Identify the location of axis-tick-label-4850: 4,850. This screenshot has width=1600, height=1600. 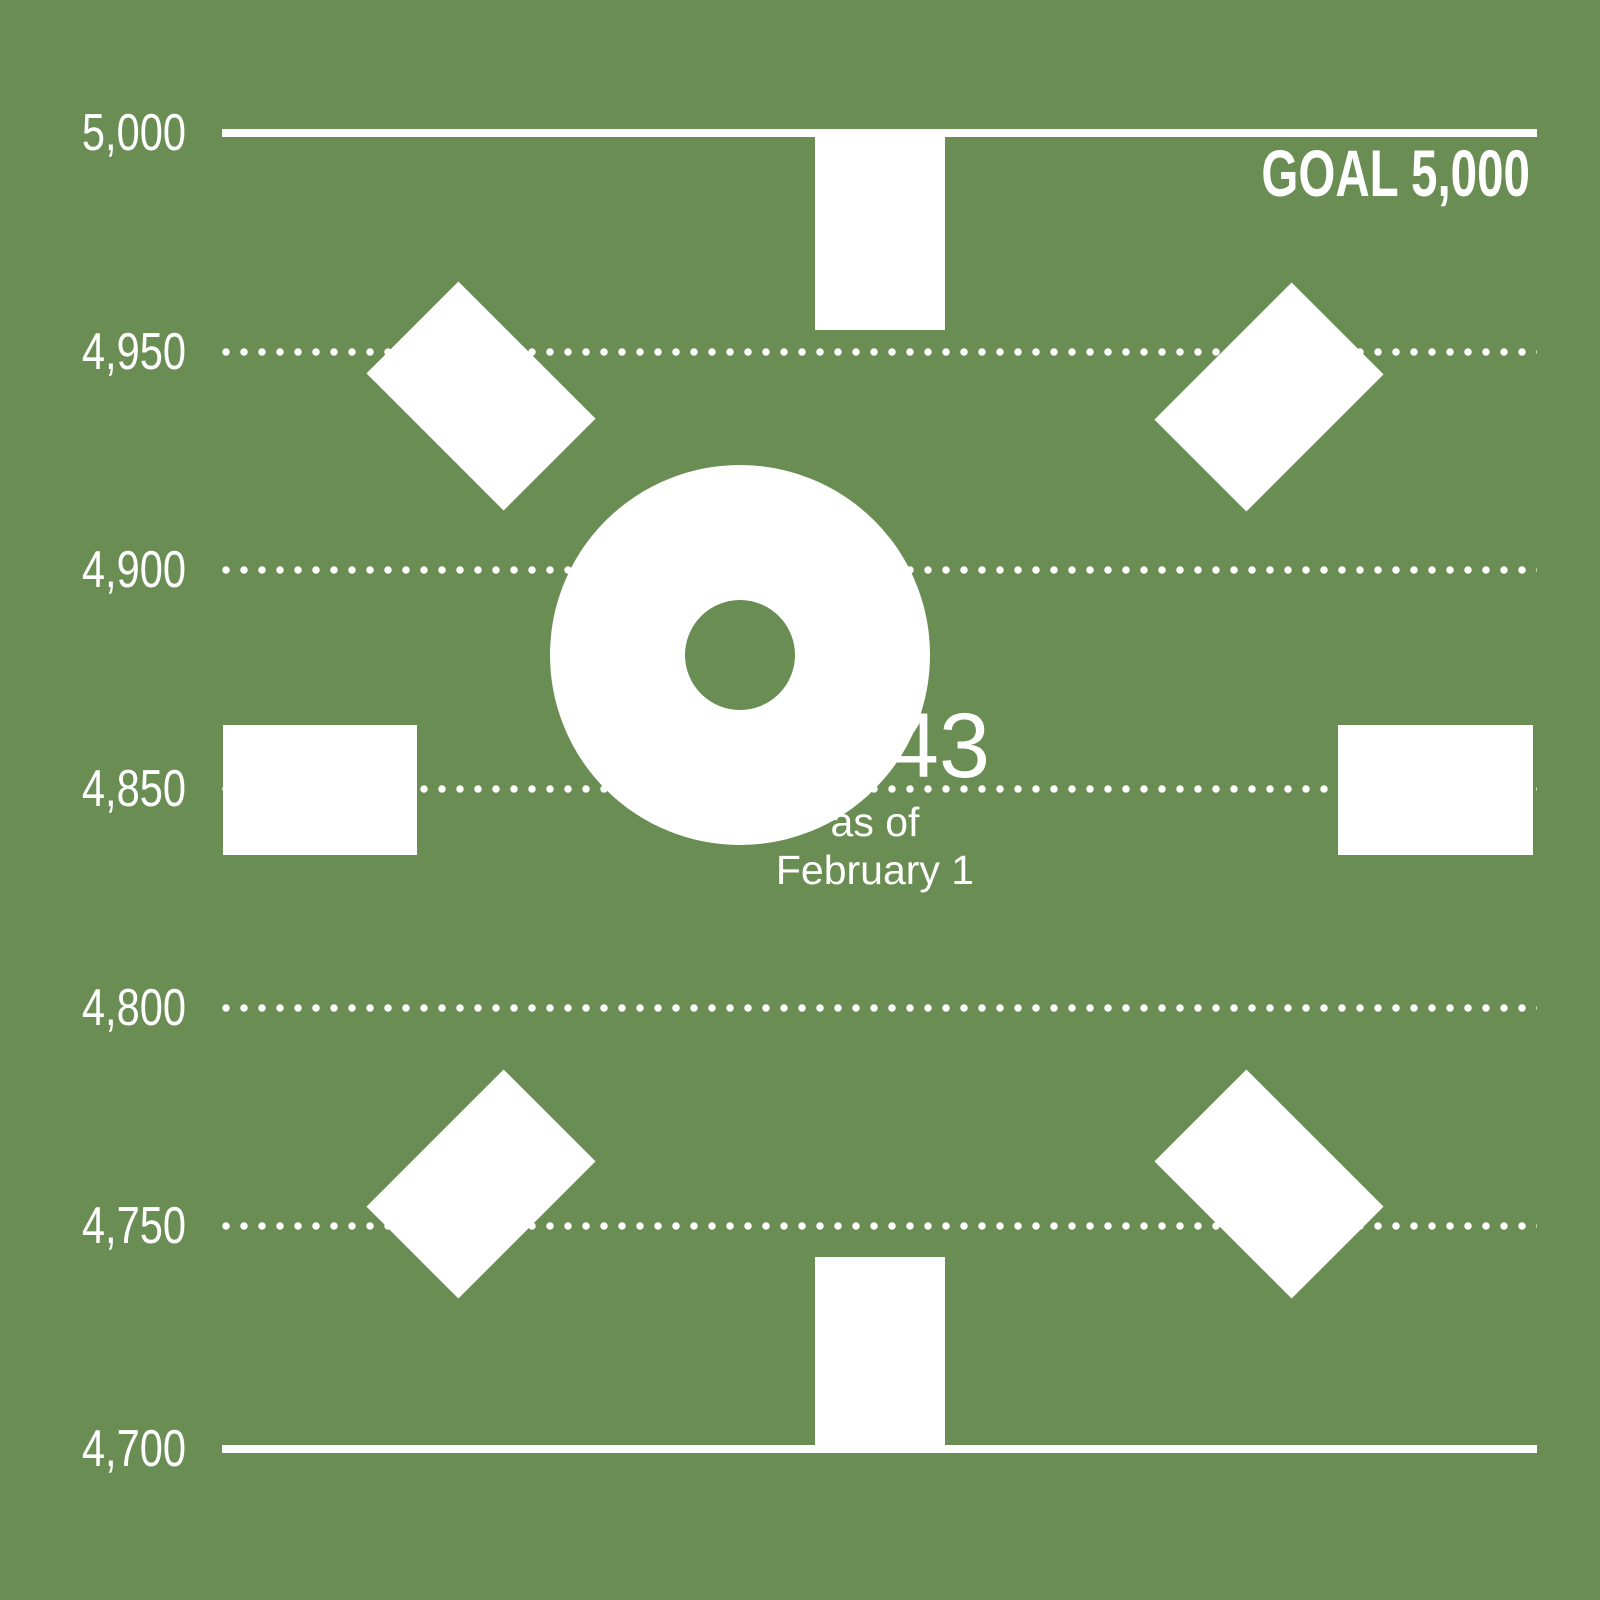
(133, 789).